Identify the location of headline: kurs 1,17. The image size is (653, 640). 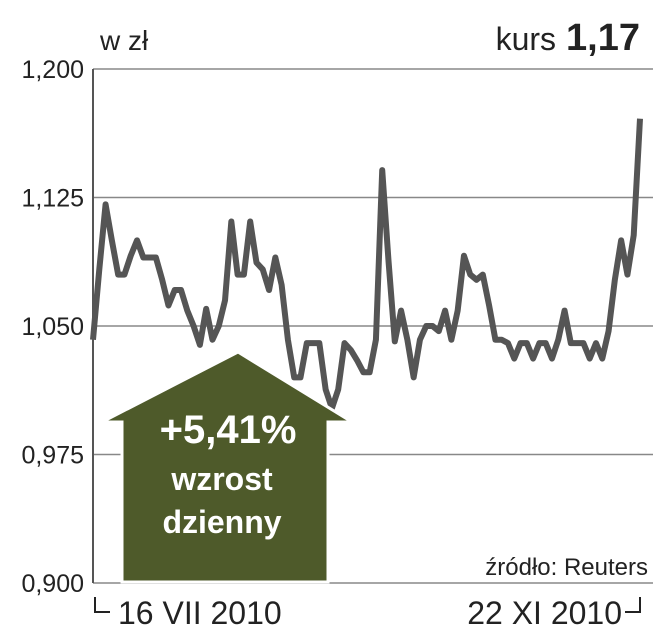
(568, 38).